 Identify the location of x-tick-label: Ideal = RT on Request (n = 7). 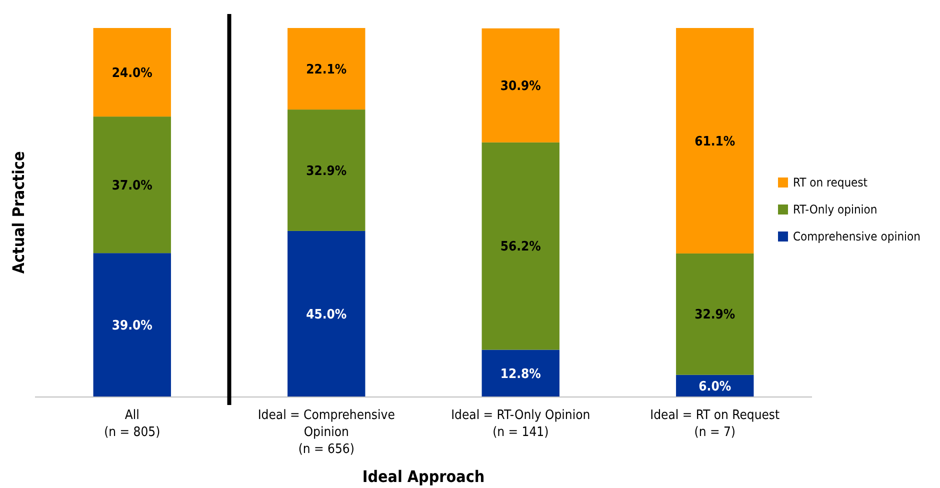
(715, 424).